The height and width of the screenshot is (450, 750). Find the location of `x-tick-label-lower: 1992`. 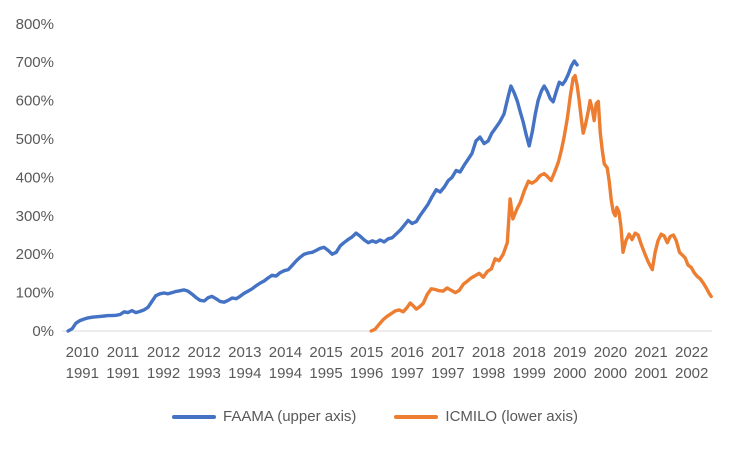

x-tick-label-lower: 1992 is located at coordinates (163, 373).